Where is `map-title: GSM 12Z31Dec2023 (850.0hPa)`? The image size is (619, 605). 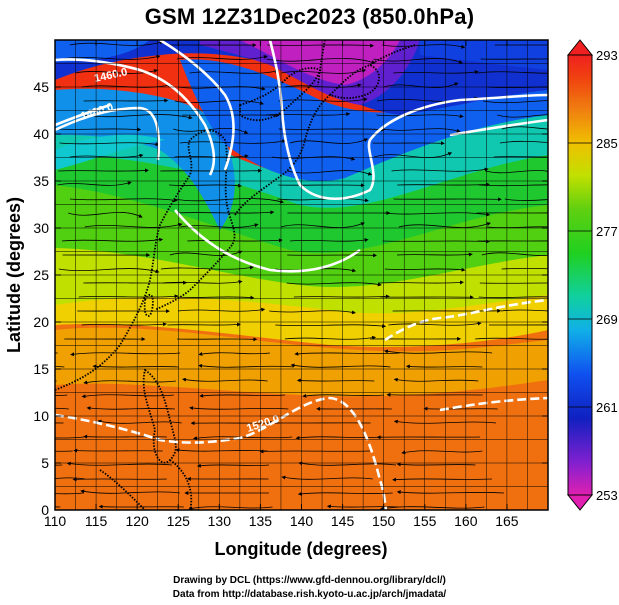
map-title: GSM 12Z31Dec2023 (850.0hPa) is located at coordinates (309, 16).